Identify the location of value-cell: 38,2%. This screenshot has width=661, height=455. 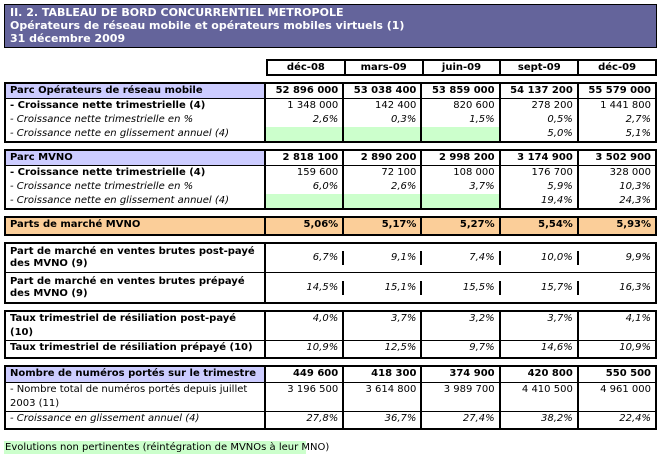
(540, 420).